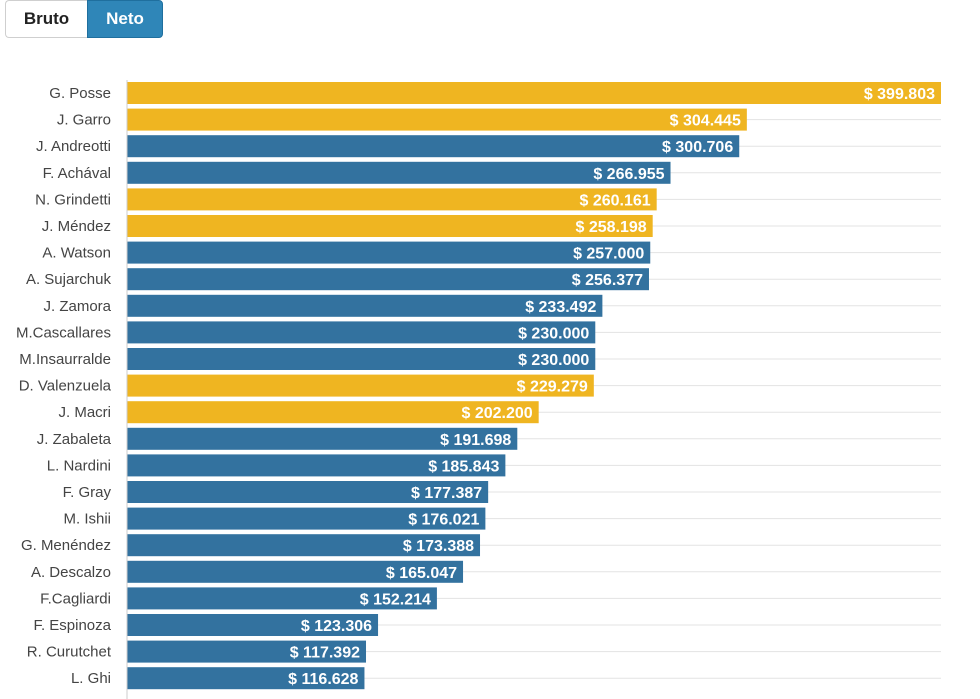 The image size is (980, 699). I want to click on category-label: A. Watson, so click(76, 253).